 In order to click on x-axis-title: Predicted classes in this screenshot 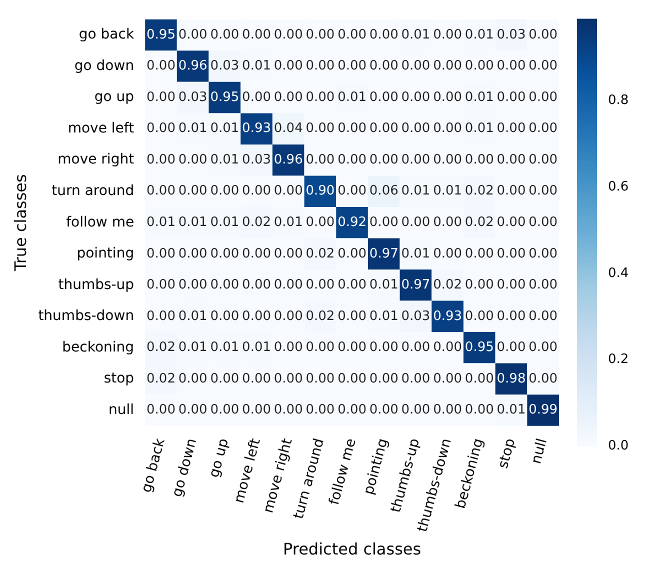, I will do `click(352, 549)`.